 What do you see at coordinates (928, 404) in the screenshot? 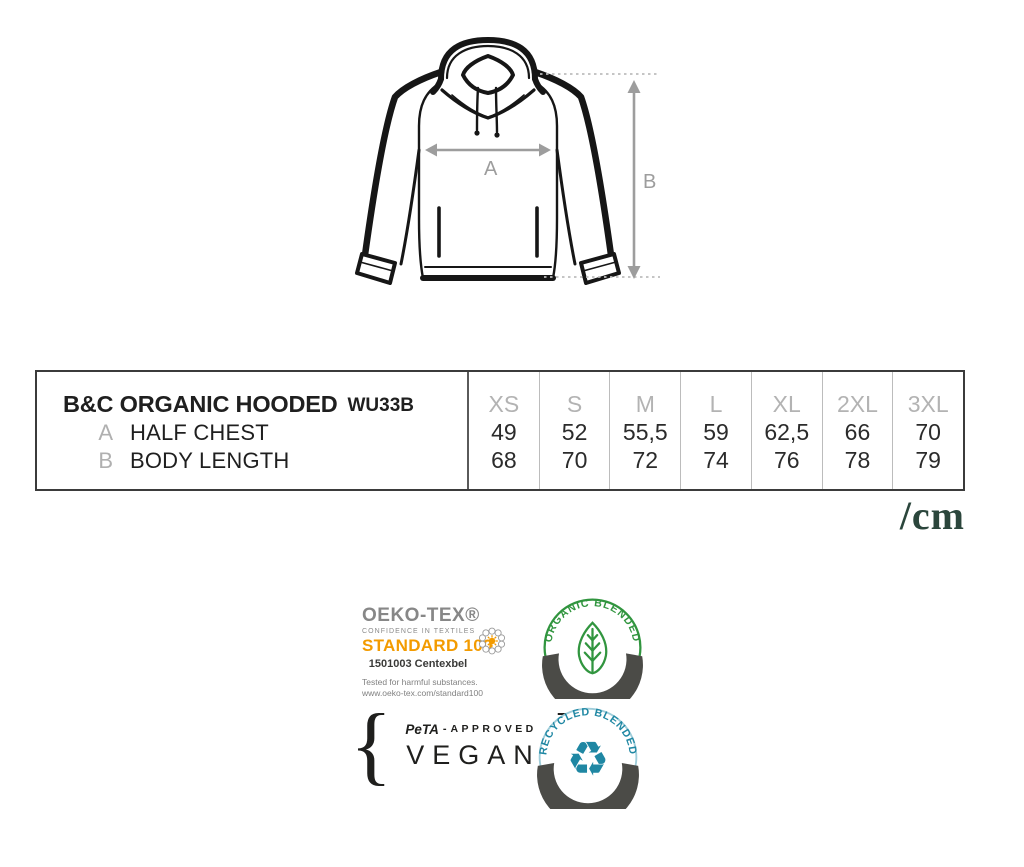
I see `size-header: 3XL` at bounding box center [928, 404].